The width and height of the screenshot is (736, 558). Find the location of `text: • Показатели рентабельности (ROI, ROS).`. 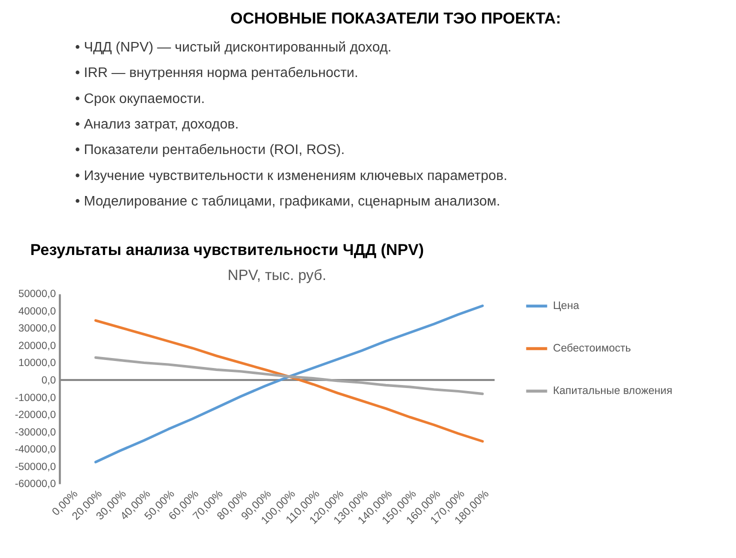

text: • Показатели рентабельности (ROI, ROS). is located at coordinates (210, 149).